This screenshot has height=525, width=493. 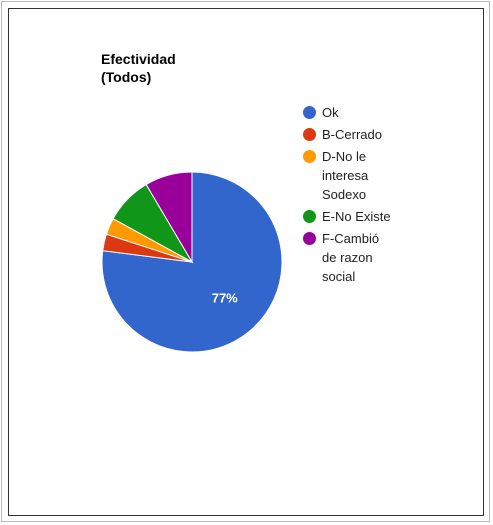 What do you see at coordinates (352, 134) in the screenshot?
I see `legend-label: B-Cerrado` at bounding box center [352, 134].